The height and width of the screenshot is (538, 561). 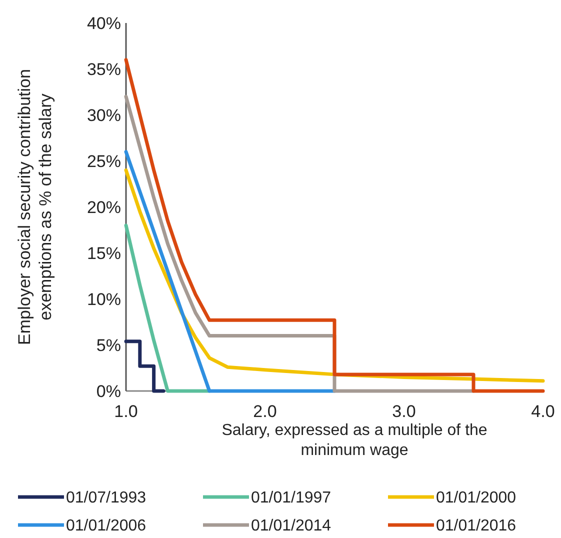 What do you see at coordinates (404, 411) in the screenshot?
I see `x-tick-label: 3.0` at bounding box center [404, 411].